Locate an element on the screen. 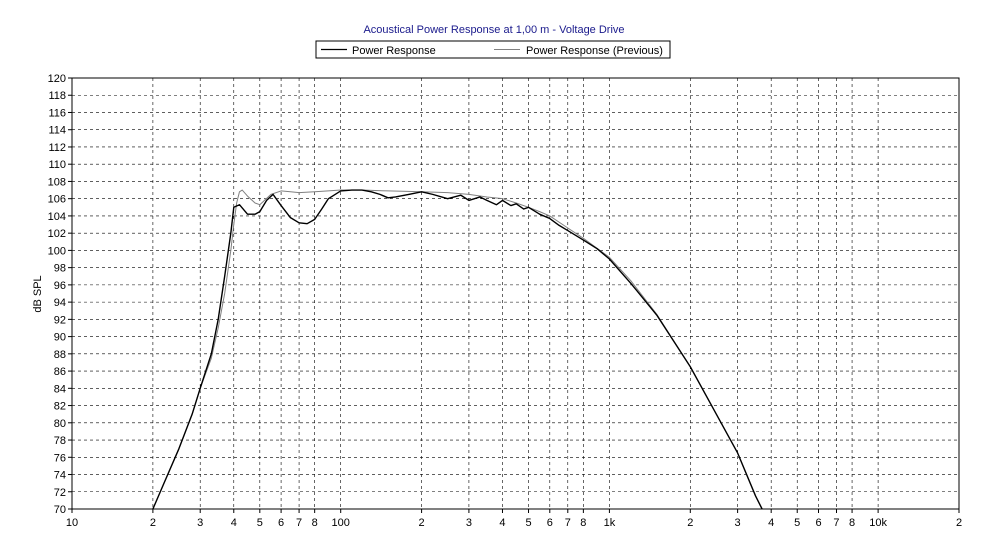  y-tick-label: 116 is located at coordinates (57, 113).